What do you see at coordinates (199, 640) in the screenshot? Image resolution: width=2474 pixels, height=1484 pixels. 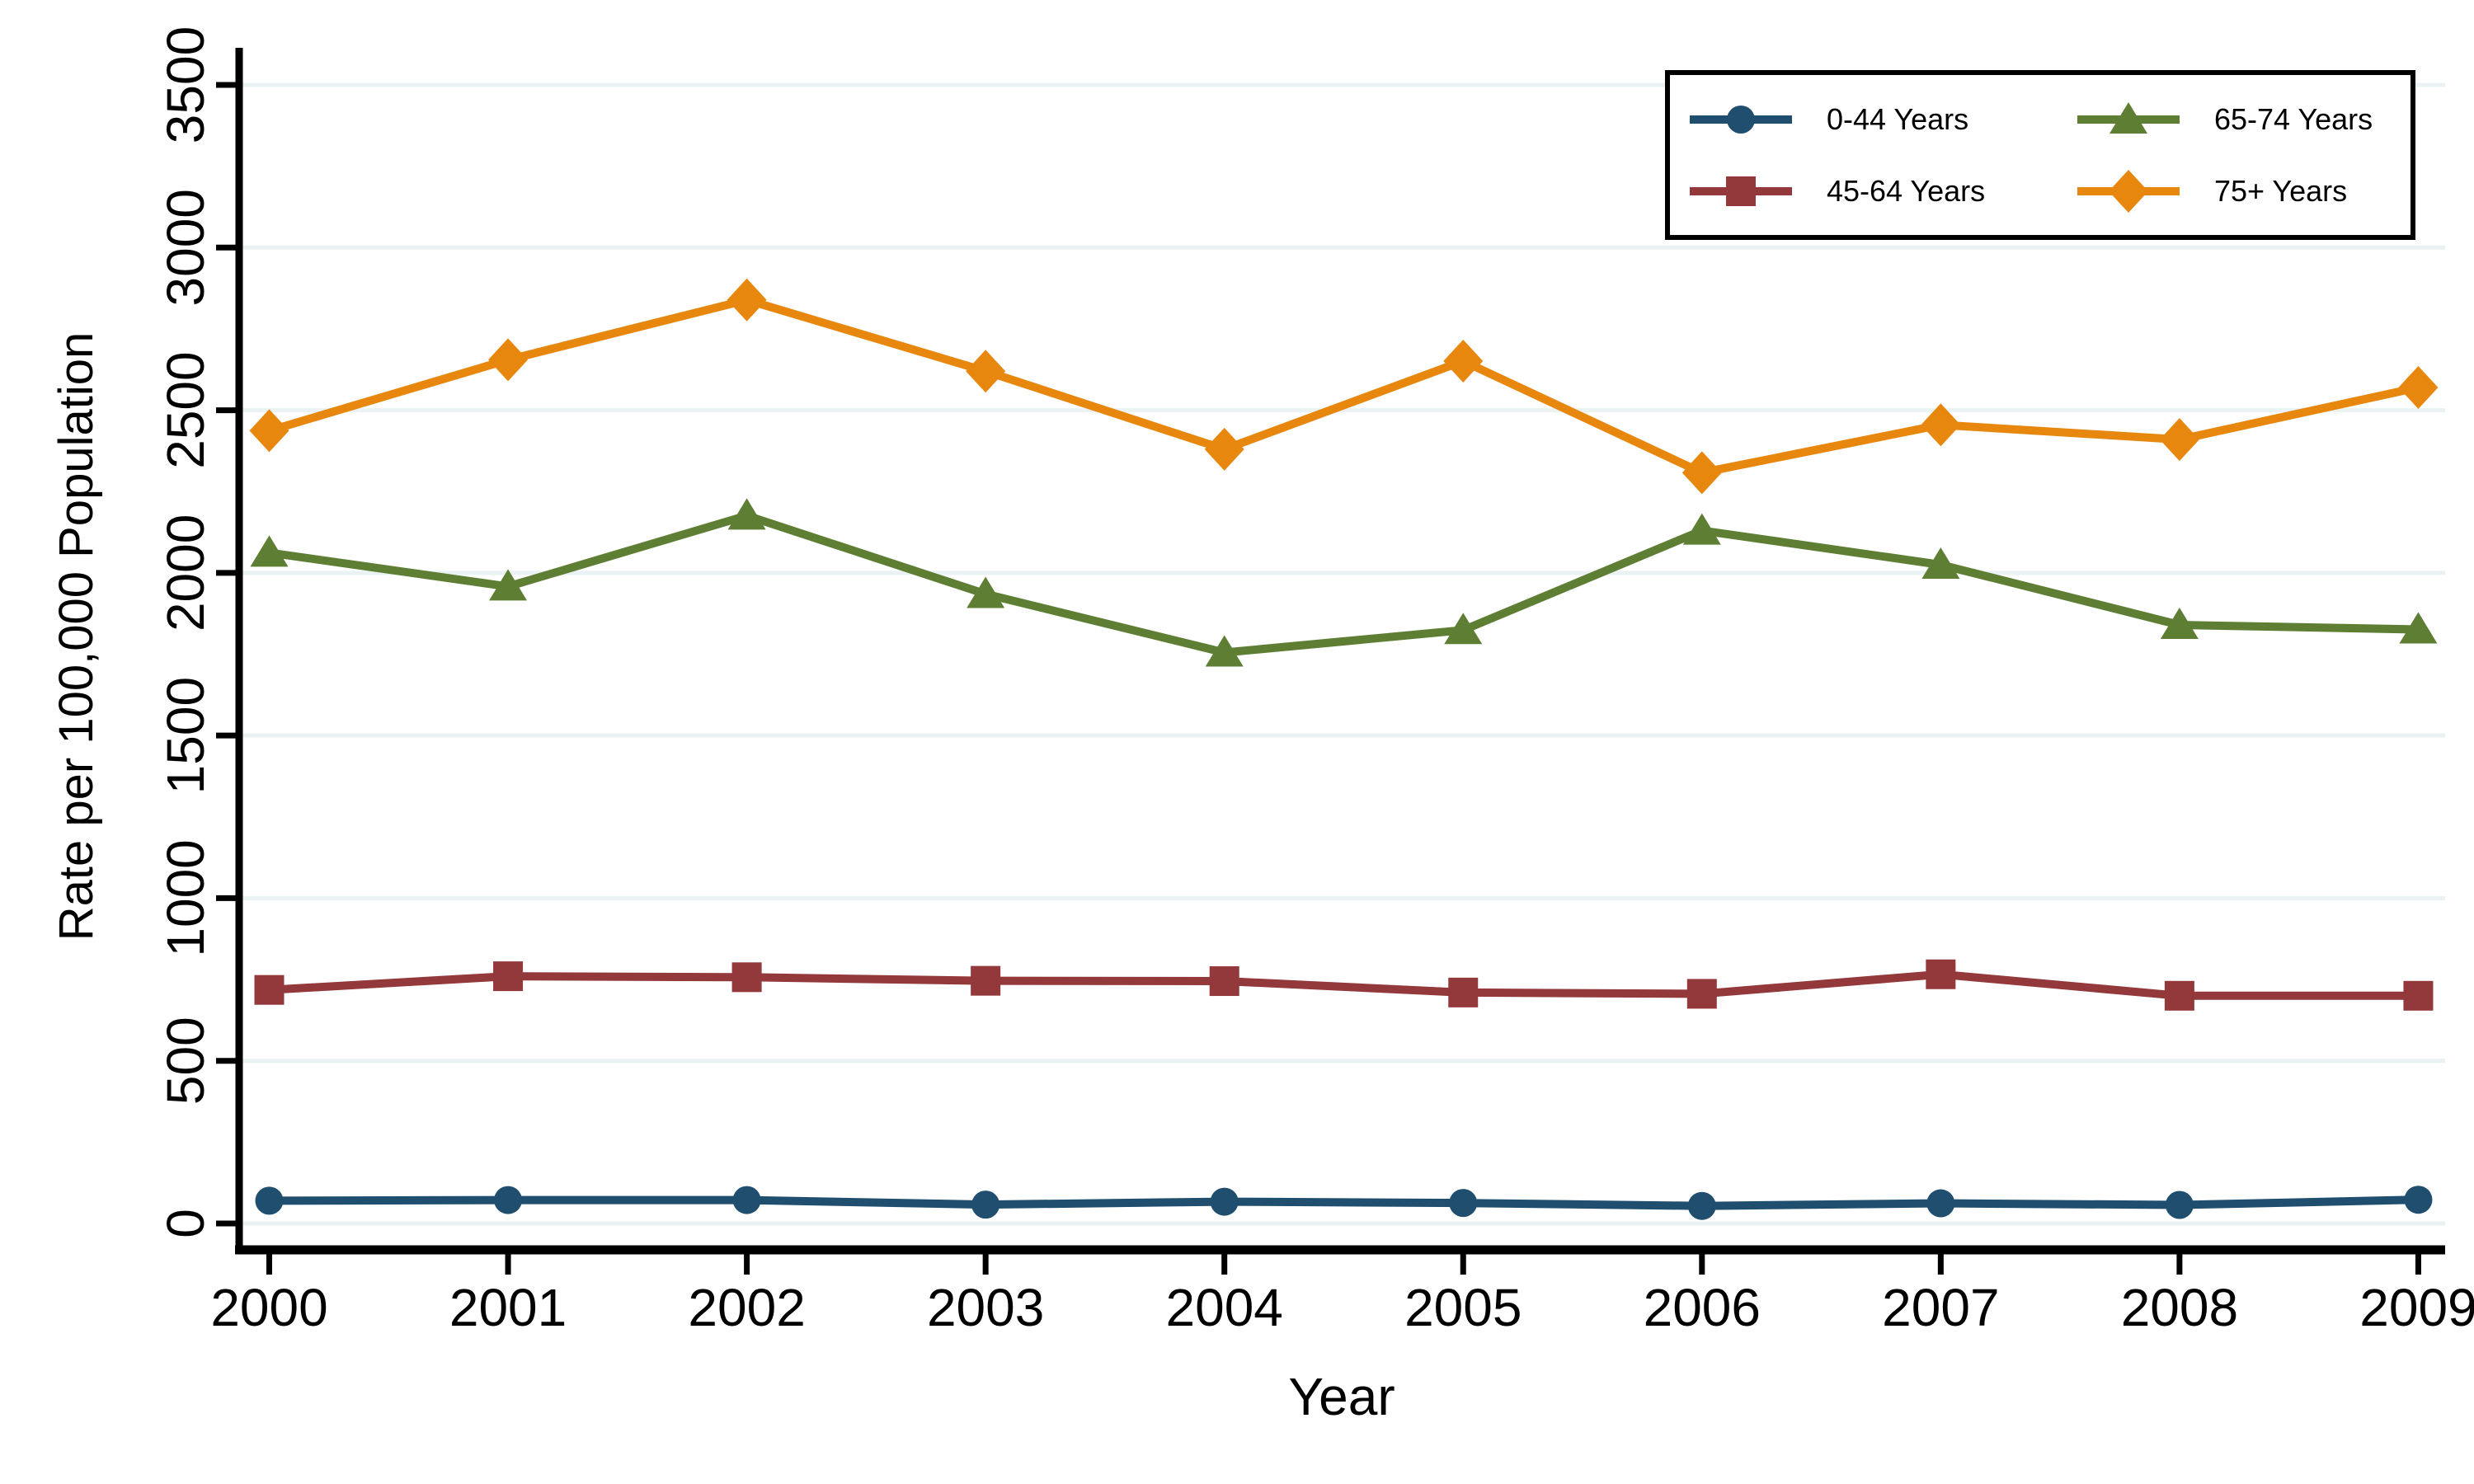 I see `y-axis-group: 0 500 1000 1500 2000 2500 3000 3500` at bounding box center [199, 640].